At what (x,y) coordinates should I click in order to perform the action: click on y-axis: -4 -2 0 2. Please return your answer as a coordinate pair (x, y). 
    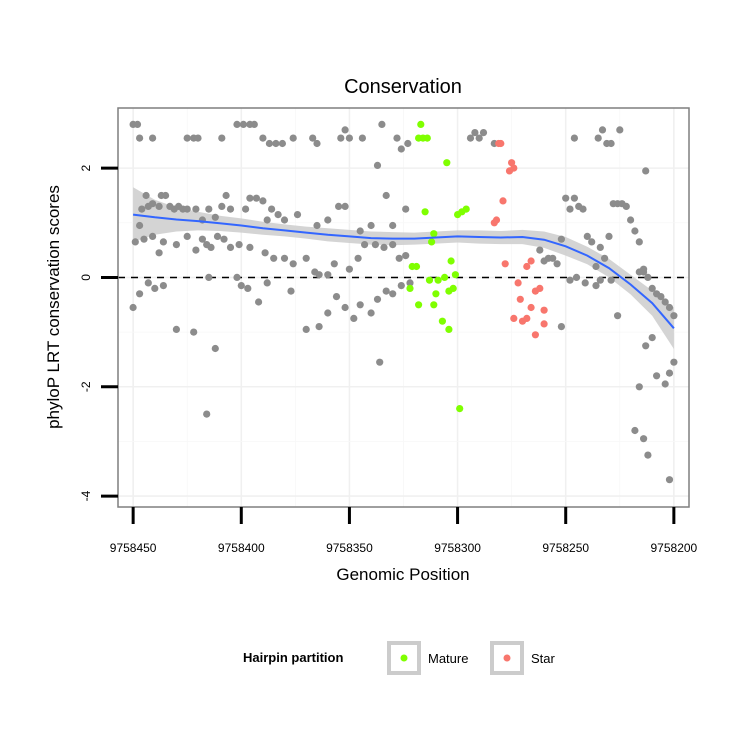
    Looking at the image, I should click on (98, 332).